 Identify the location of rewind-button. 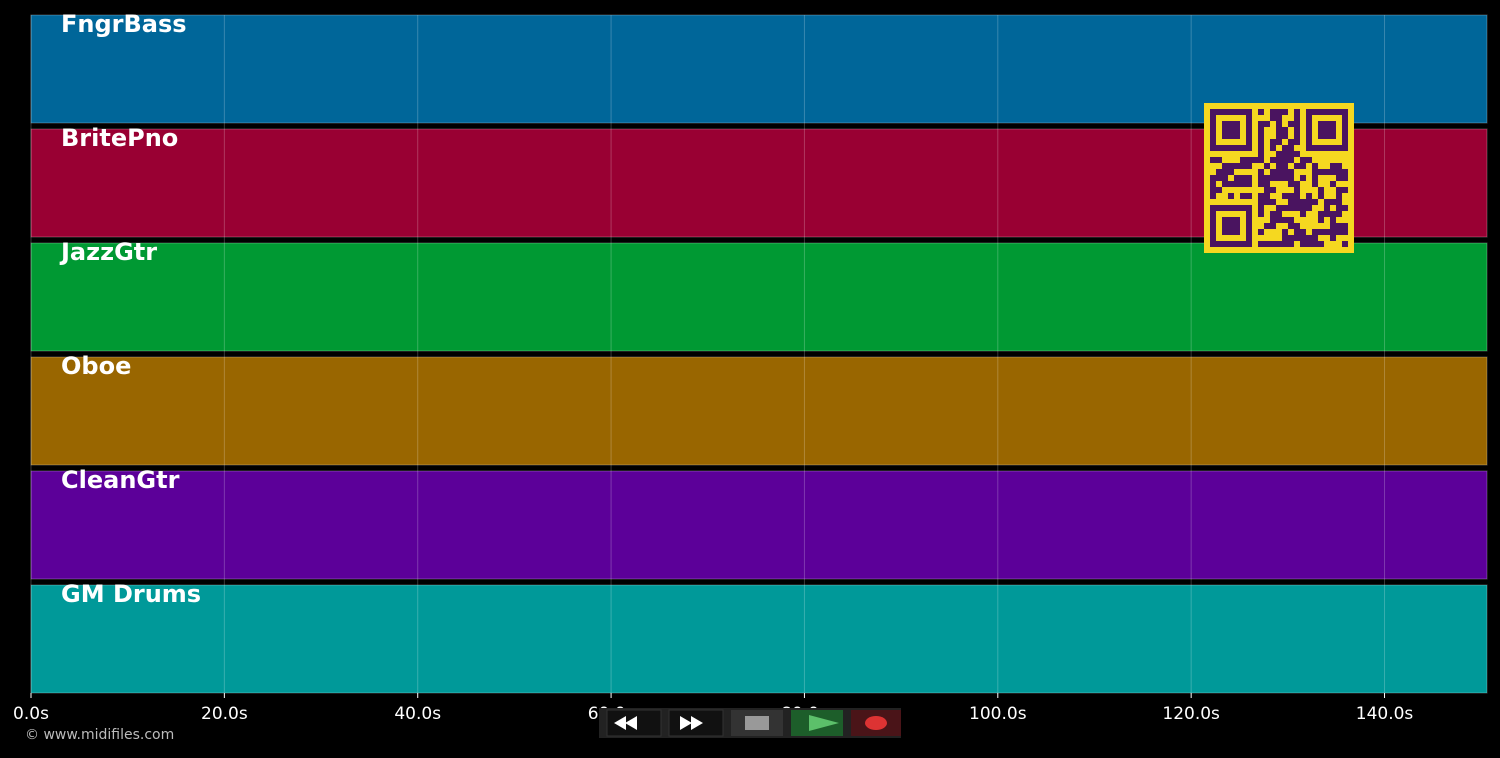
(634, 723).